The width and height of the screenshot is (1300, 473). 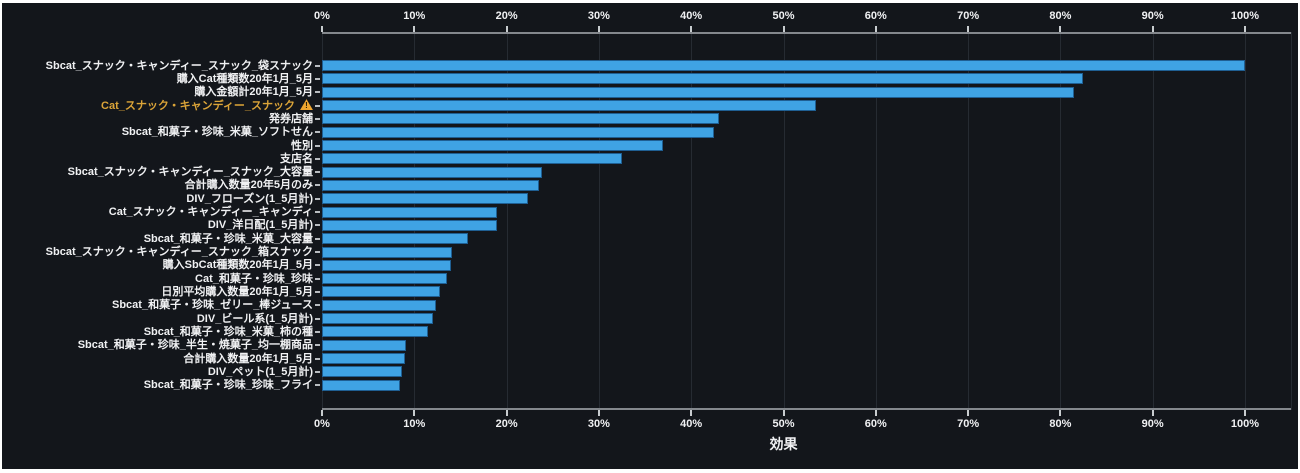 What do you see at coordinates (210, 212) in the screenshot?
I see `category-label: Cat_スナック・キャンディー_キャンディ` at bounding box center [210, 212].